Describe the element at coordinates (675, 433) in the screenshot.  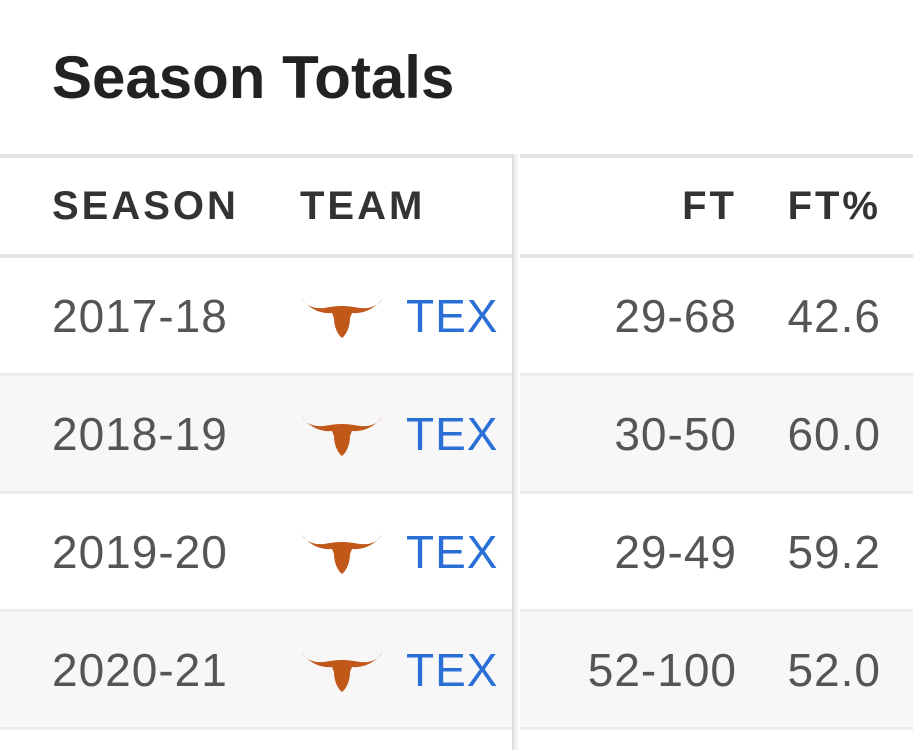
I see `ft-cell: 30-50` at that location.